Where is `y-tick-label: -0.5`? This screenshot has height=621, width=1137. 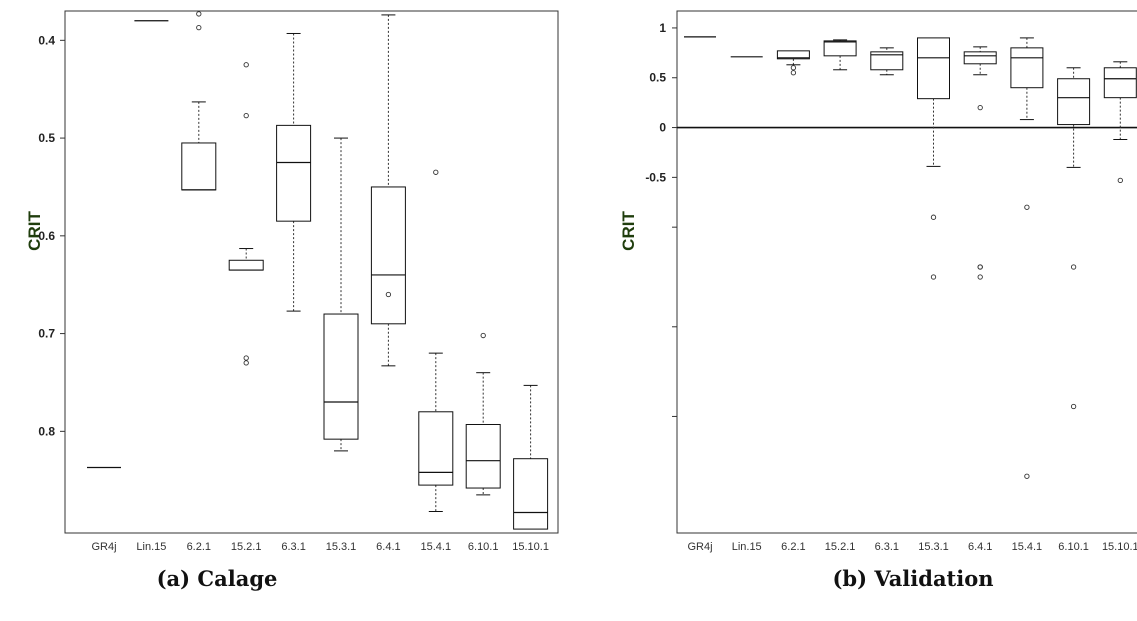 y-tick-label: -0.5 is located at coordinates (655, 177).